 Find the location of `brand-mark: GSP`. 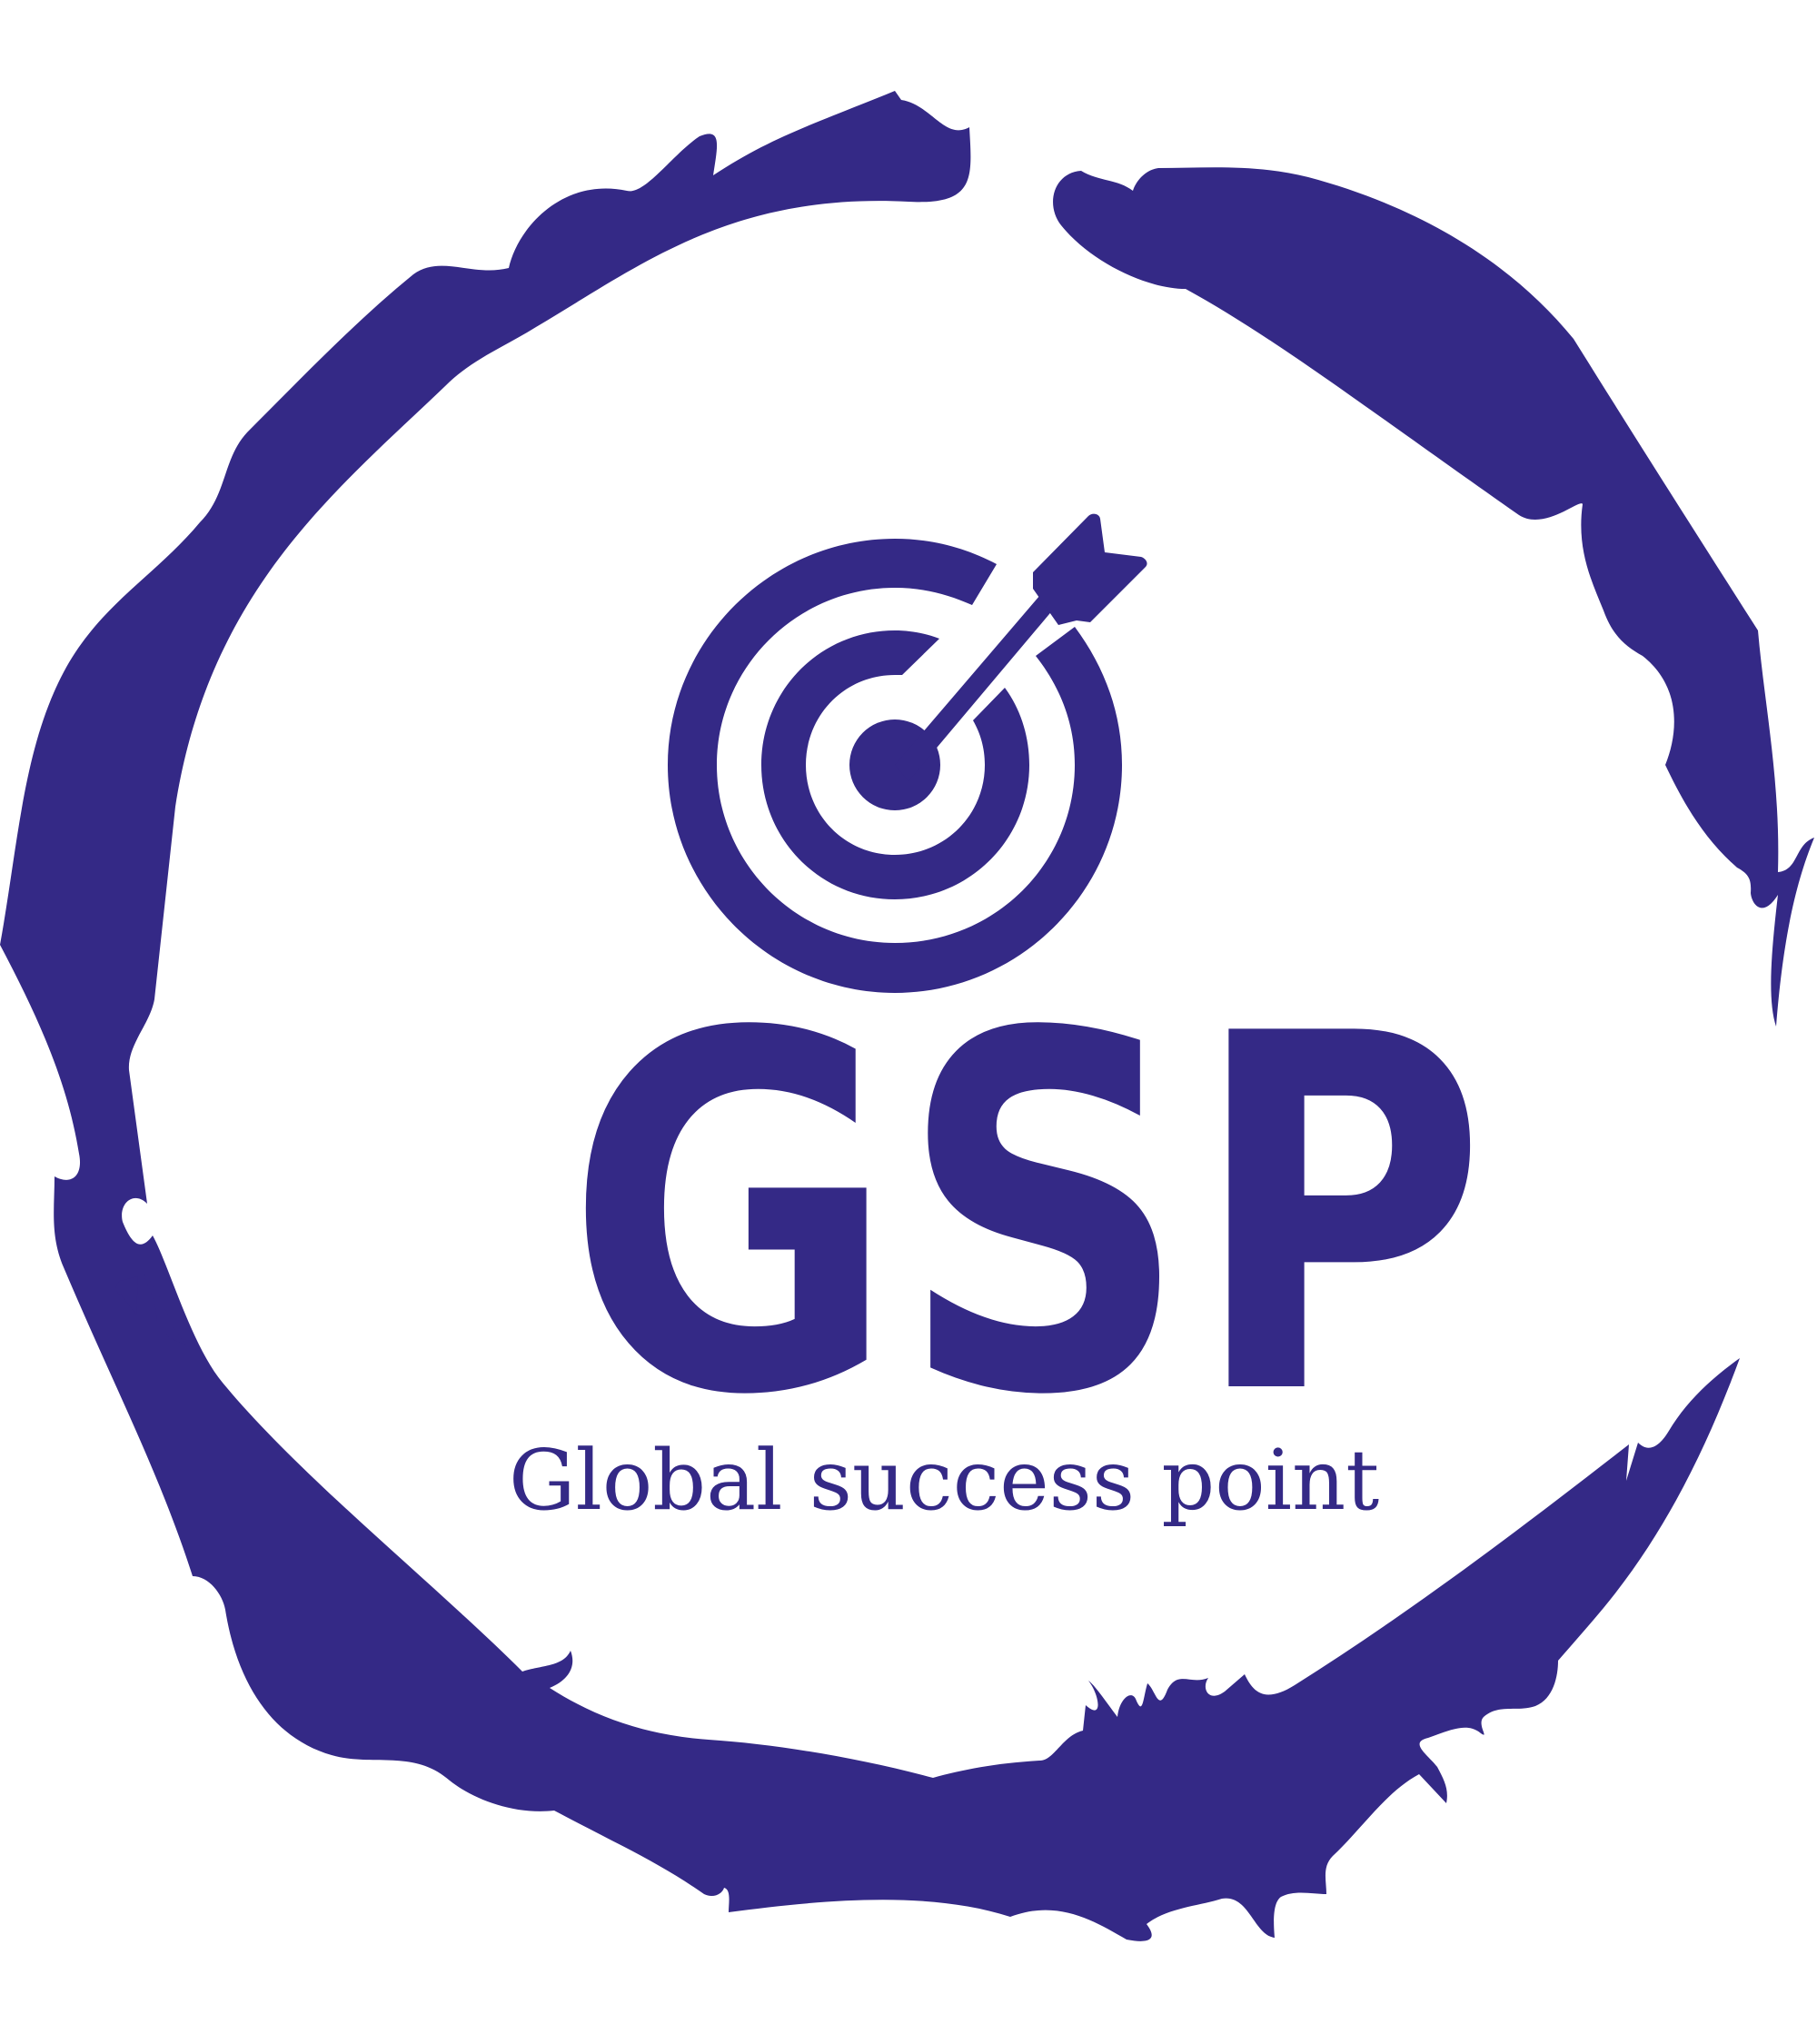

brand-mark: GSP is located at coordinates (1027, 1217).